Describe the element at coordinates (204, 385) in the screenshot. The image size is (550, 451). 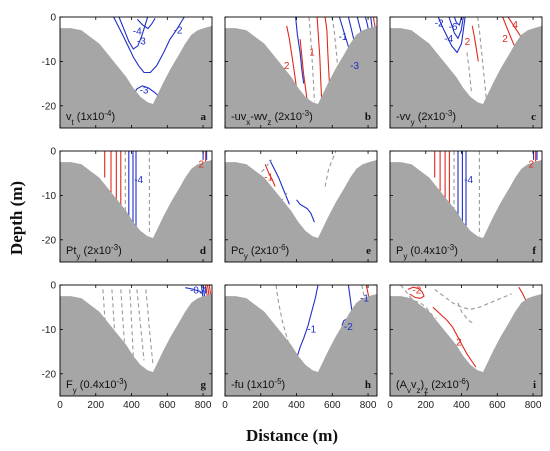
I see `panel-letter: g` at that location.